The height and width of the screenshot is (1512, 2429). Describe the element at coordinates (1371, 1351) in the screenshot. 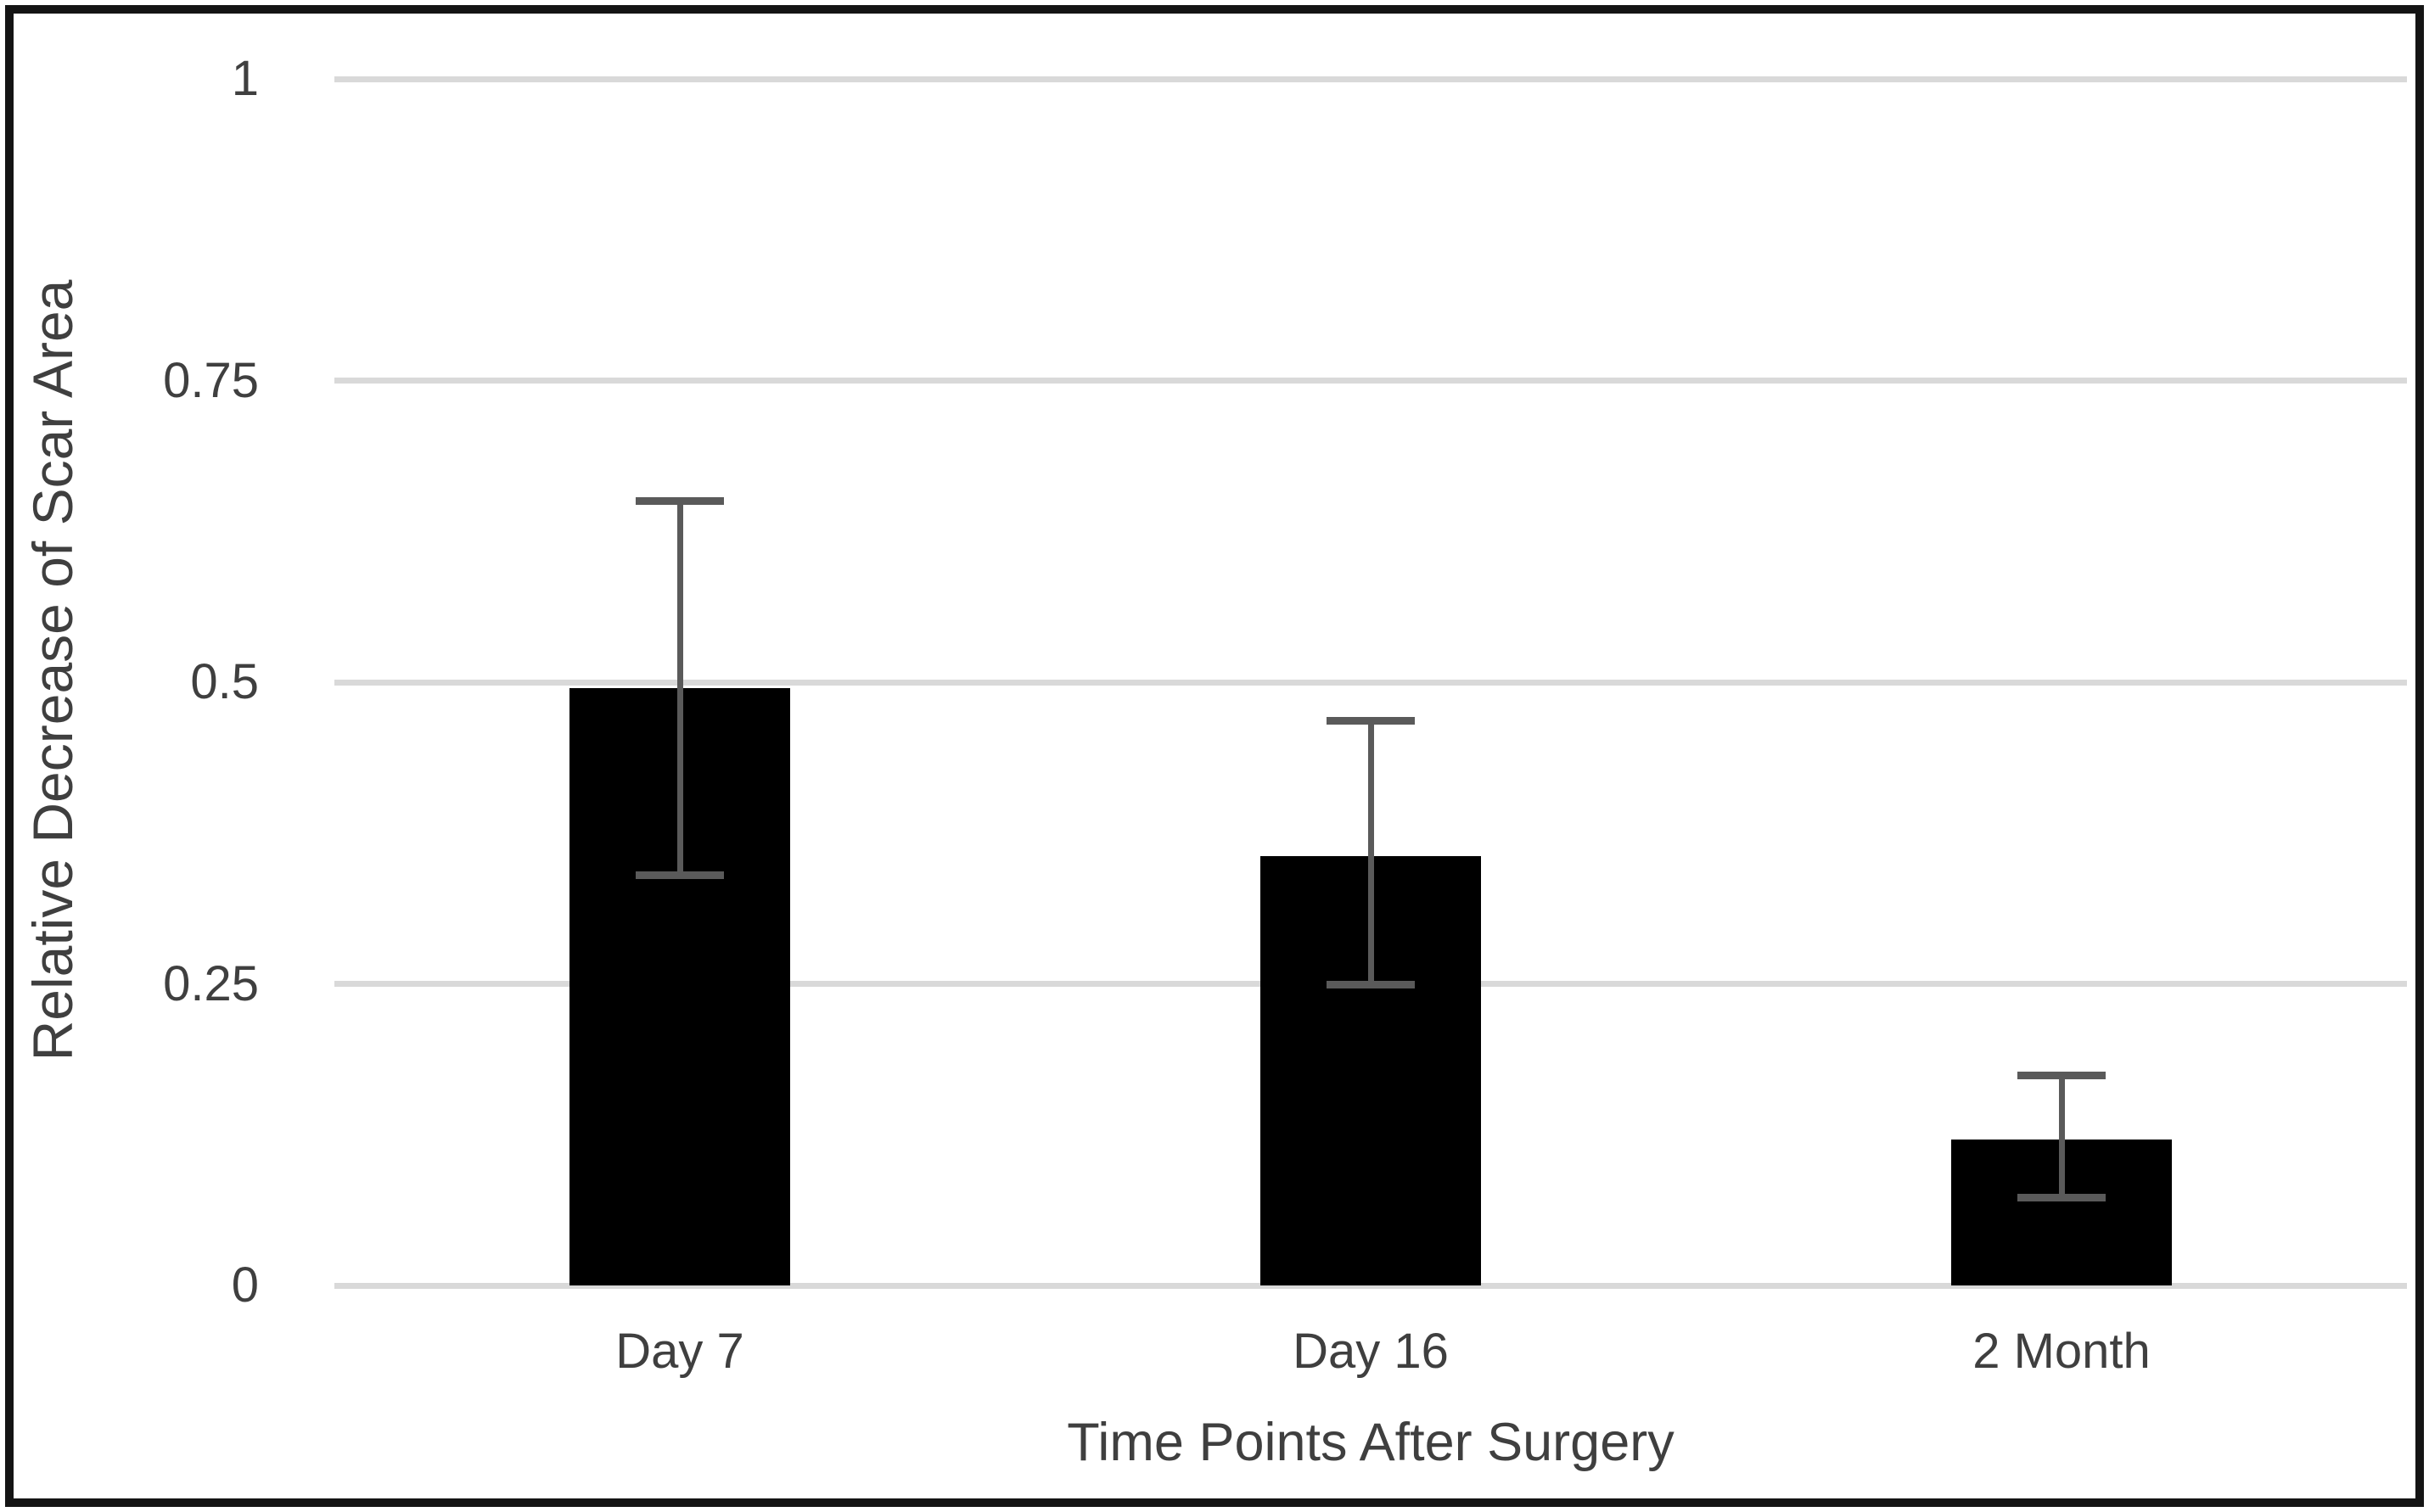

I see `x-category-label: Day 16` at that location.